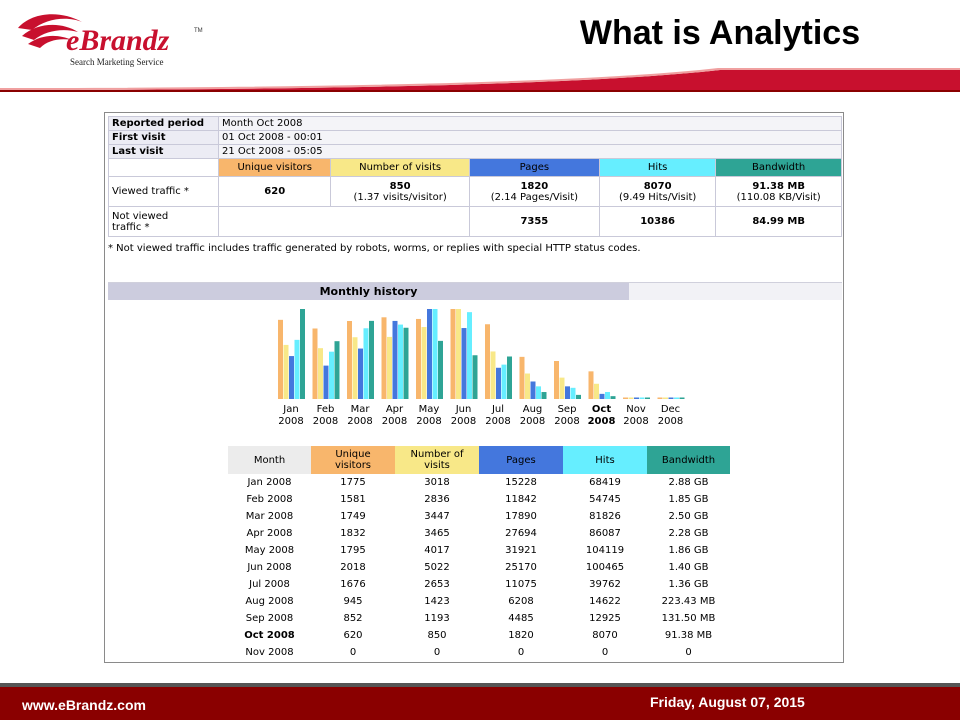  I want to click on cell-bandwidth: 91.38 MB, so click(688, 635).